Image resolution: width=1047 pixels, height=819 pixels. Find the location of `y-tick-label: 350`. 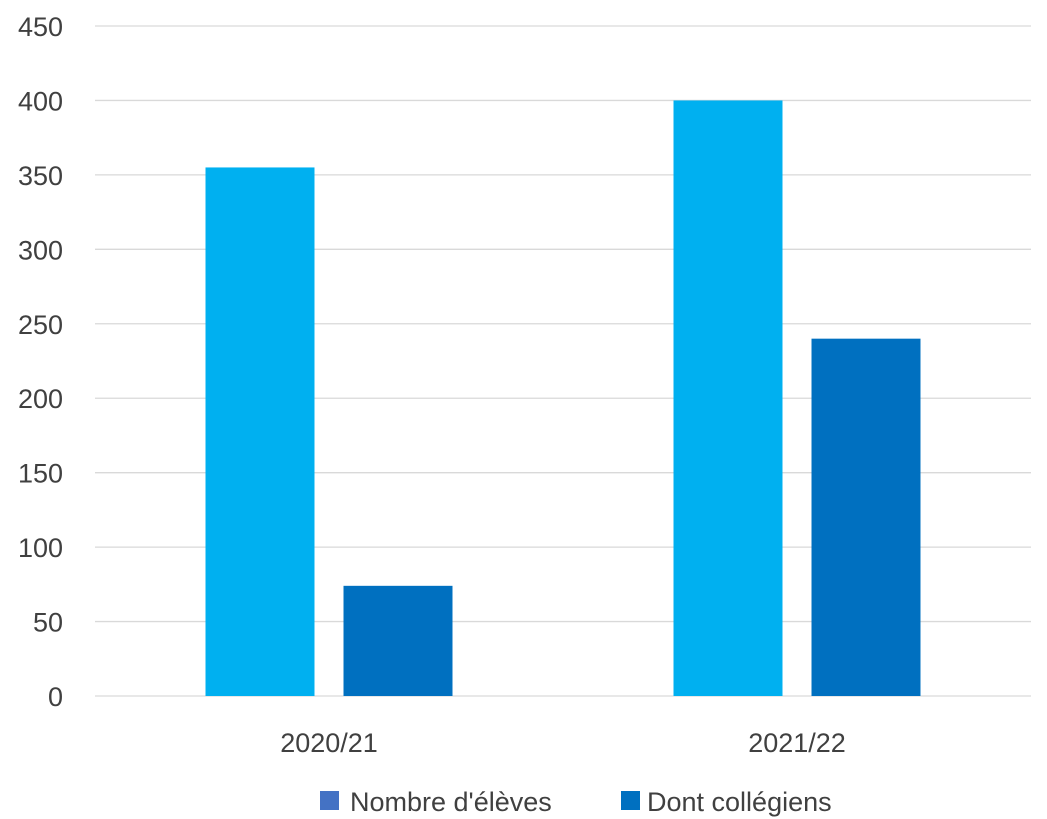

y-tick-label: 350 is located at coordinates (40, 176).